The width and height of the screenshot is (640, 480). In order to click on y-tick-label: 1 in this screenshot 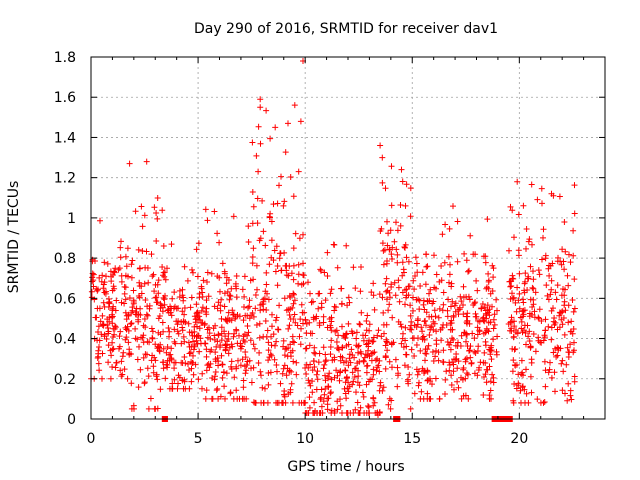, I will do `click(71, 219)`.